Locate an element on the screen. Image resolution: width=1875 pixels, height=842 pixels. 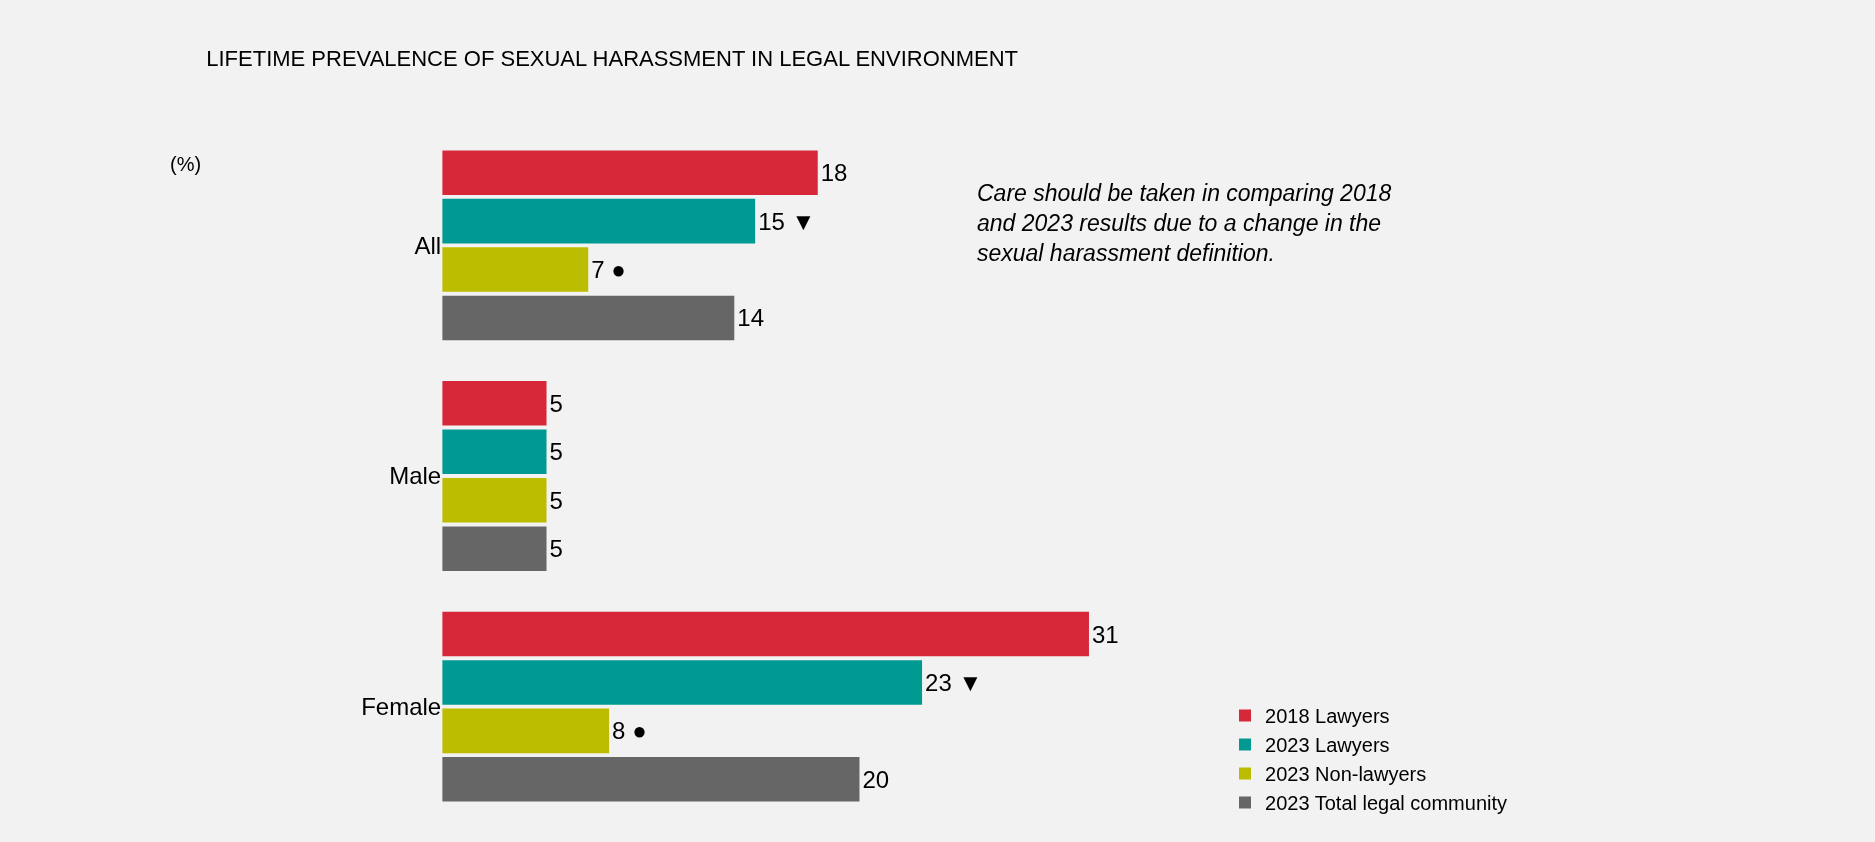
y-tick-label: All is located at coordinates (428, 245).